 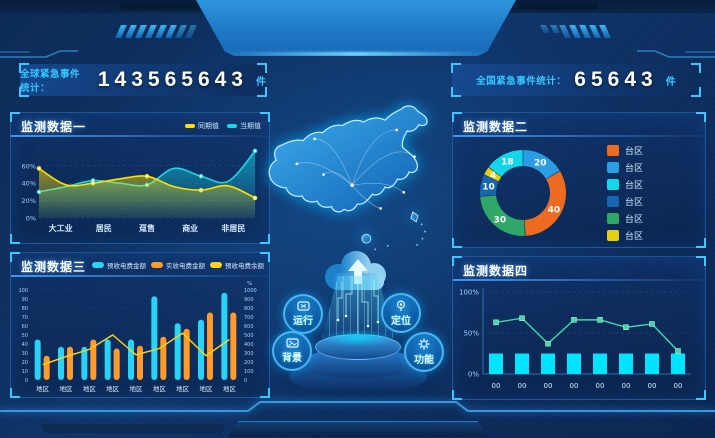 I want to click on global-emergency-counter: 全球紧急事件统计： 143565643 件, so click(x=143, y=80).